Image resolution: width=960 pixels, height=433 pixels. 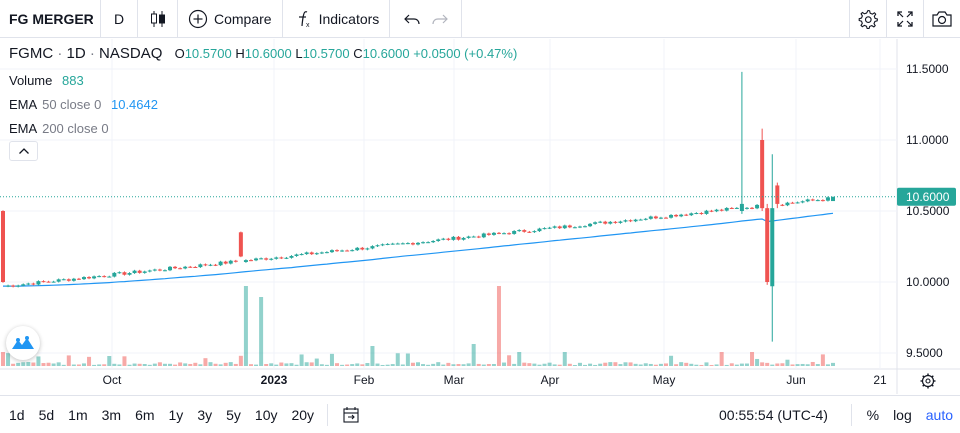 I want to click on range-5y-button: 5y, so click(x=233, y=414).